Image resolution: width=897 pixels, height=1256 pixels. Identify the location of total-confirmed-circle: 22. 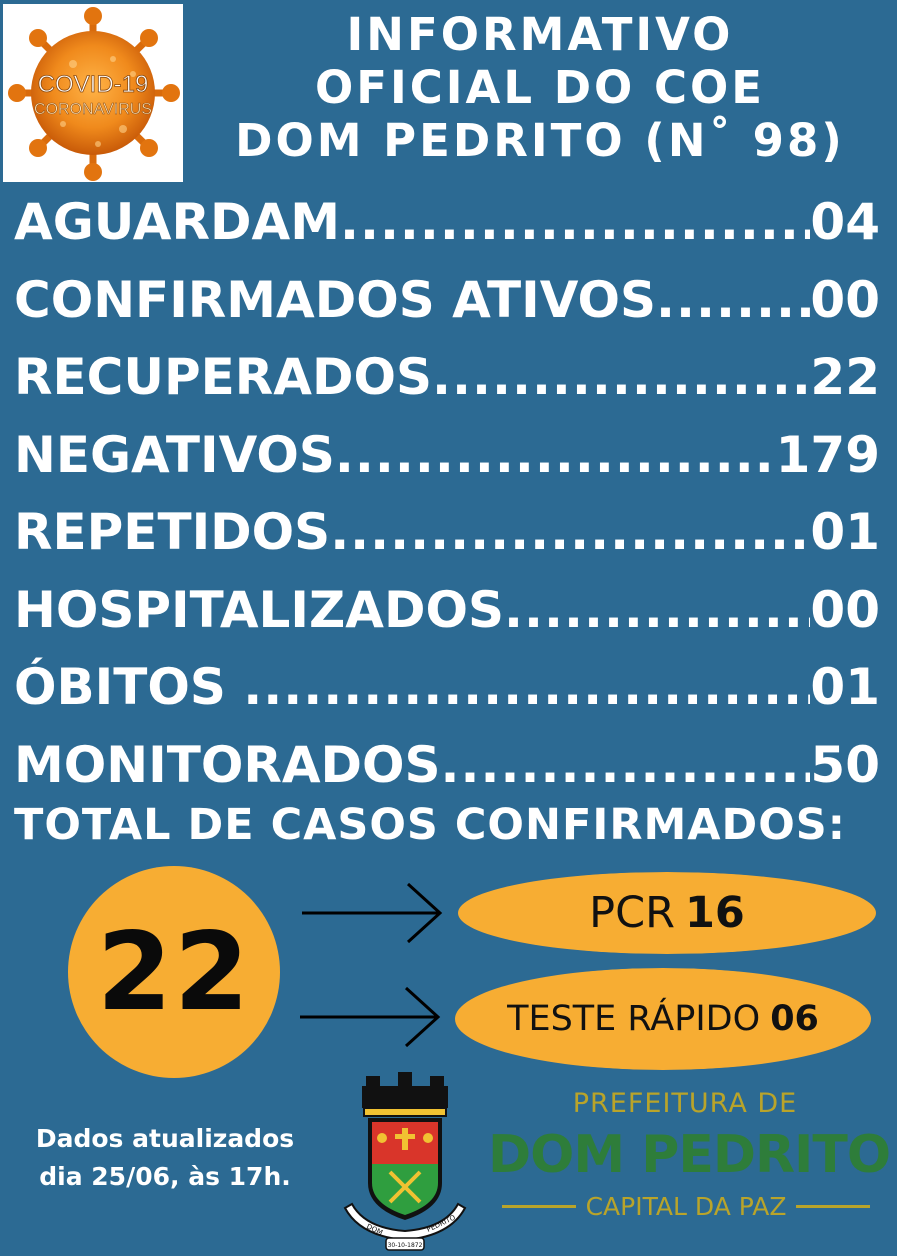
(174, 972).